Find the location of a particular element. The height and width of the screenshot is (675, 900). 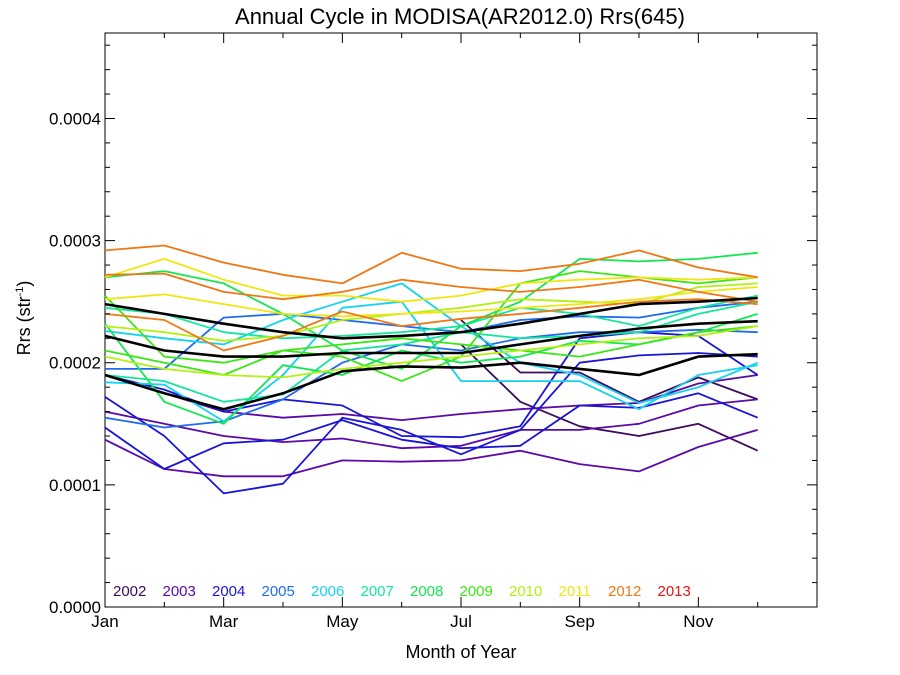

y-axis-label-main: Rrs (str is located at coordinates (24, 325).